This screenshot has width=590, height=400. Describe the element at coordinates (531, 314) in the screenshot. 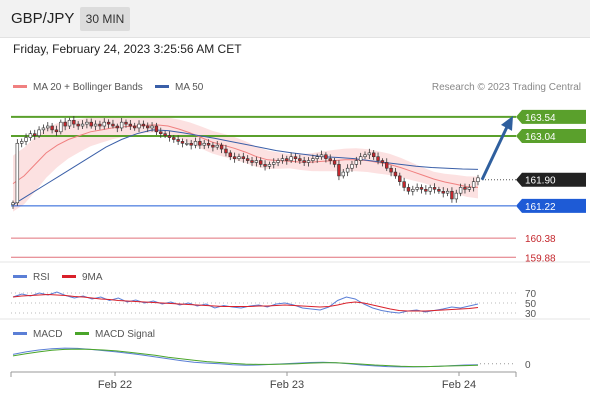

I see `rsi-tick-label: 30` at that location.